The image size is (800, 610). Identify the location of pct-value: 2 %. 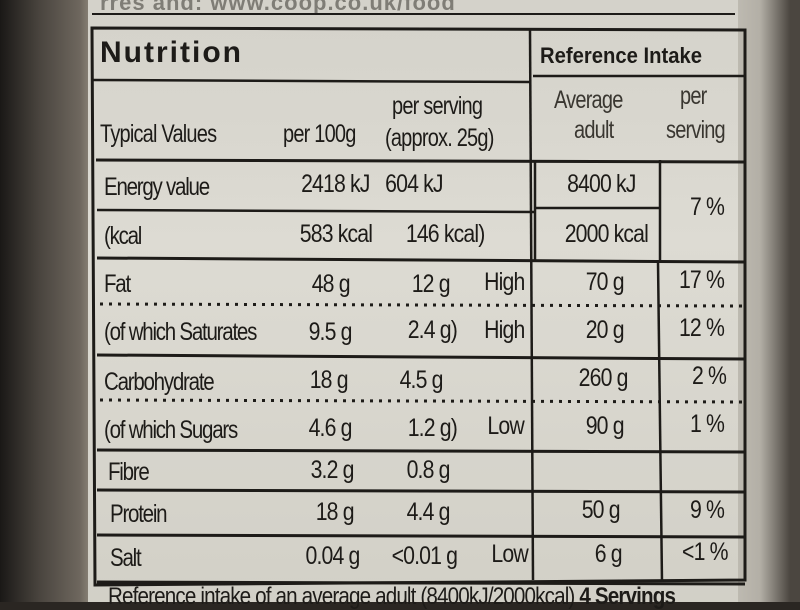
(709, 376).